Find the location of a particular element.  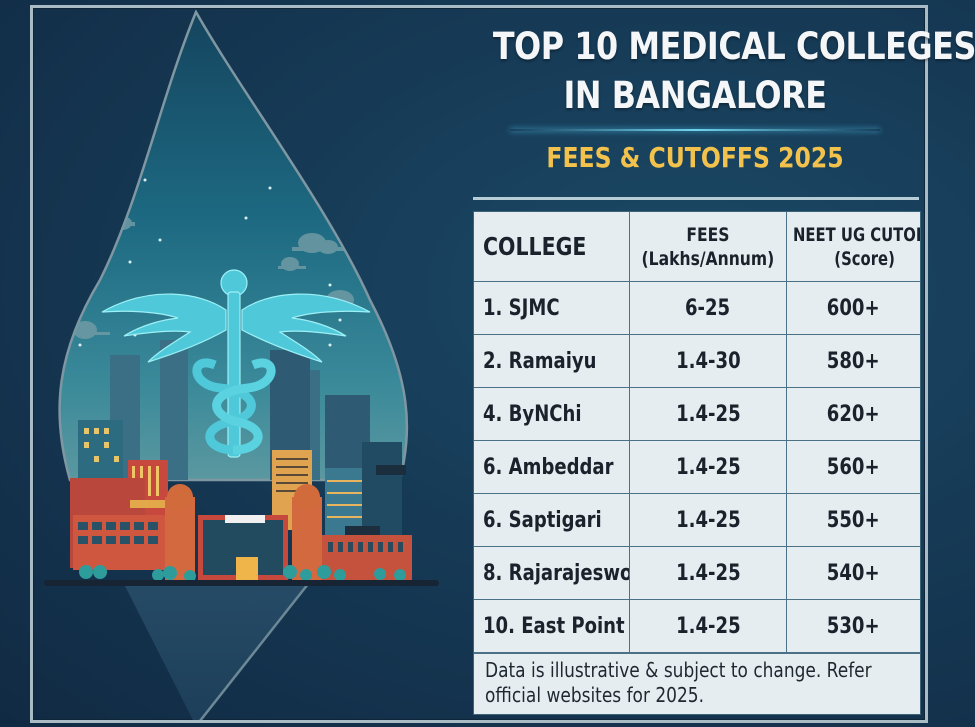

glow-divider is located at coordinates (695, 130).